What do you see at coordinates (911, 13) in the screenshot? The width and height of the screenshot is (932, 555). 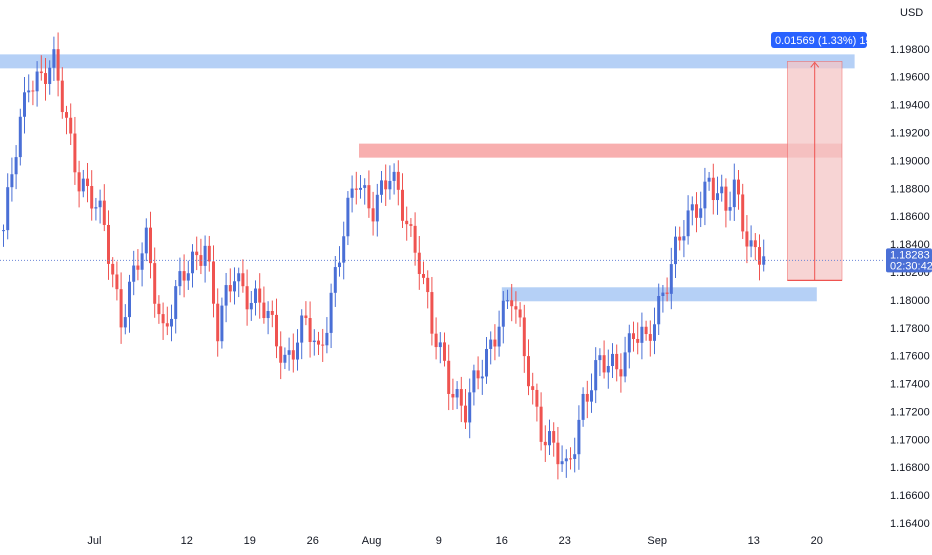 I see `currency-label: USD` at bounding box center [911, 13].